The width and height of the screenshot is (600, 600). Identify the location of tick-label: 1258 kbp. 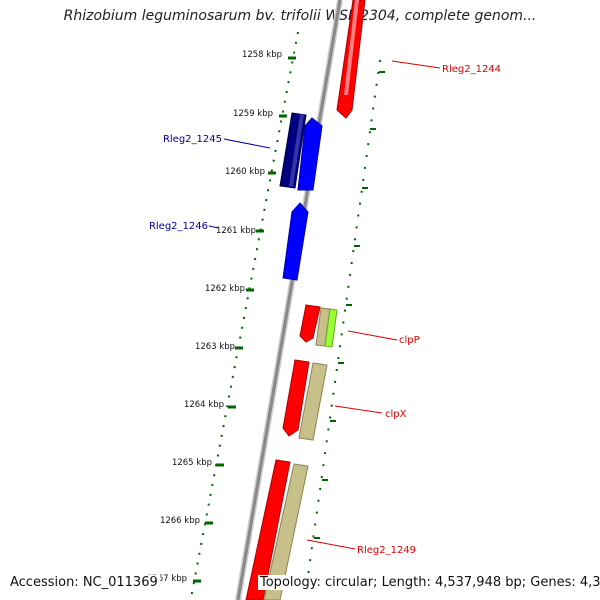
(262, 55).